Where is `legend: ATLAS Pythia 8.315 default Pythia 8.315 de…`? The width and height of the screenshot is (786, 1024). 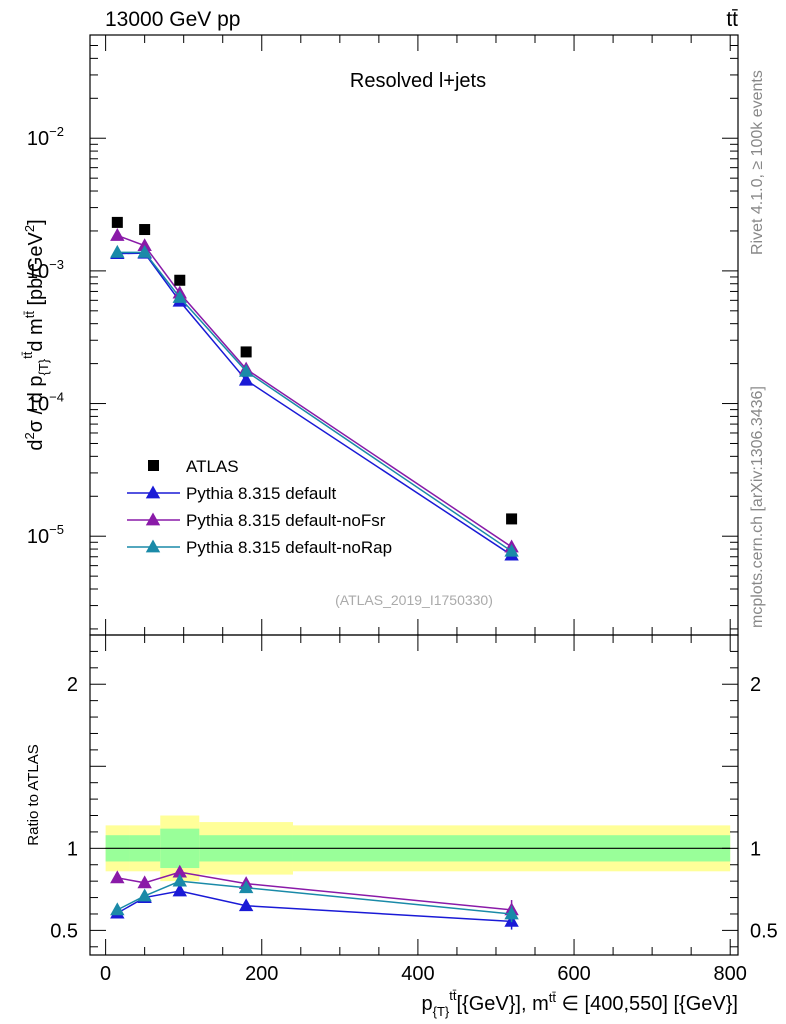 legend: ATLAS Pythia 8.315 default Pythia 8.315 de… is located at coordinates (259, 507).